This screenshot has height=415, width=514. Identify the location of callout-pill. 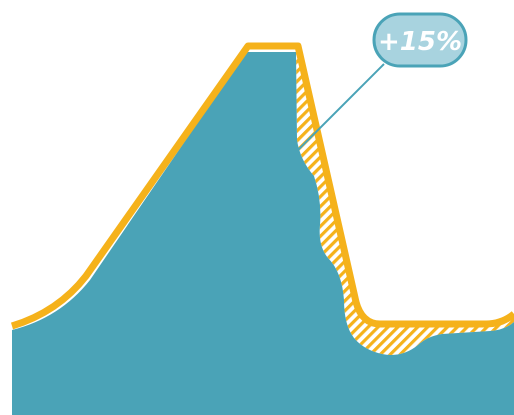
(420, 40).